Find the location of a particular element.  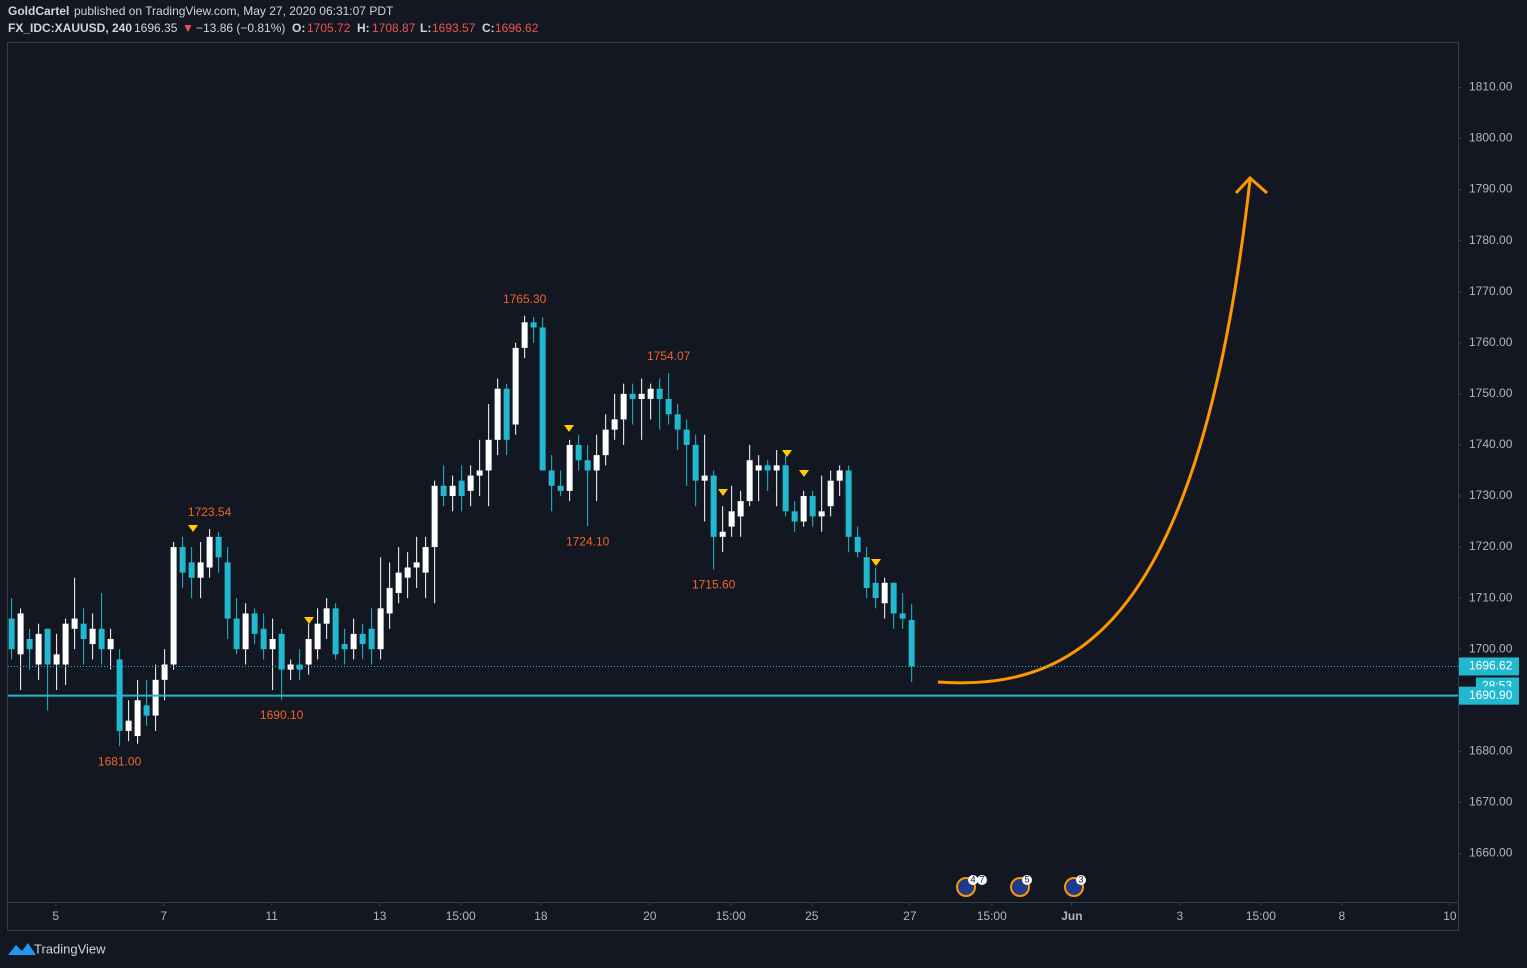

symbol: FX_IDC:XAUUSD, 240 is located at coordinates (70, 28).